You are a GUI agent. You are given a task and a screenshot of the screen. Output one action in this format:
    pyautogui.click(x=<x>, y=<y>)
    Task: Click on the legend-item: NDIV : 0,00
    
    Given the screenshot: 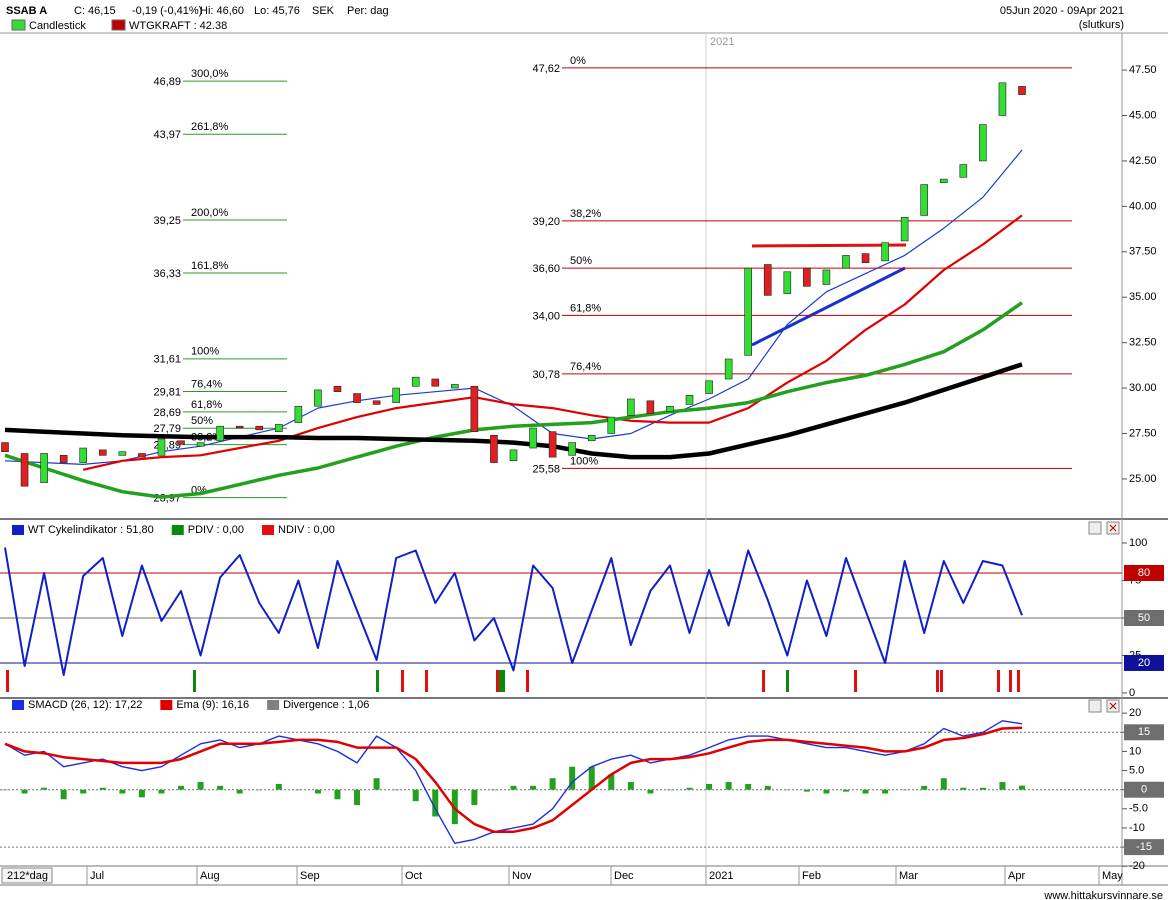 What is the action you would take?
    pyautogui.click(x=306, y=530)
    